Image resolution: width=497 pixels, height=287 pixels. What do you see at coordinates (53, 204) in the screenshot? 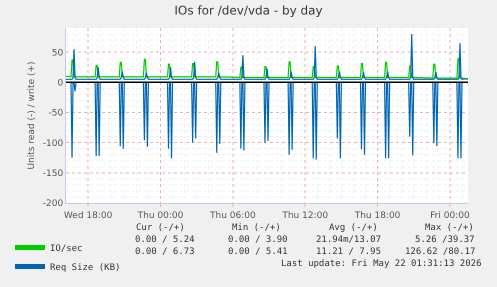
I see `y-tick-label: -200` at bounding box center [53, 204].